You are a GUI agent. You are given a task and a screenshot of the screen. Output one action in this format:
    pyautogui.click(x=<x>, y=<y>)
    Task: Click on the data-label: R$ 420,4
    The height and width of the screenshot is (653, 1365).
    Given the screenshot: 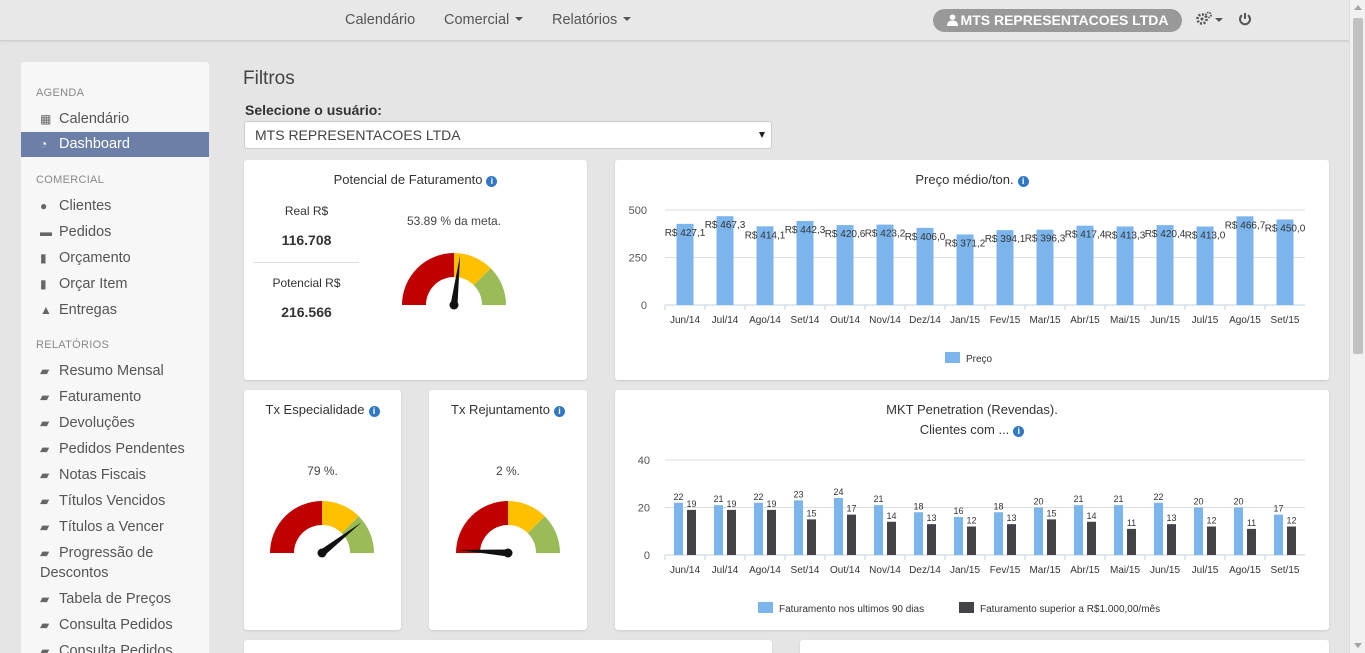 What is the action you would take?
    pyautogui.click(x=1165, y=234)
    